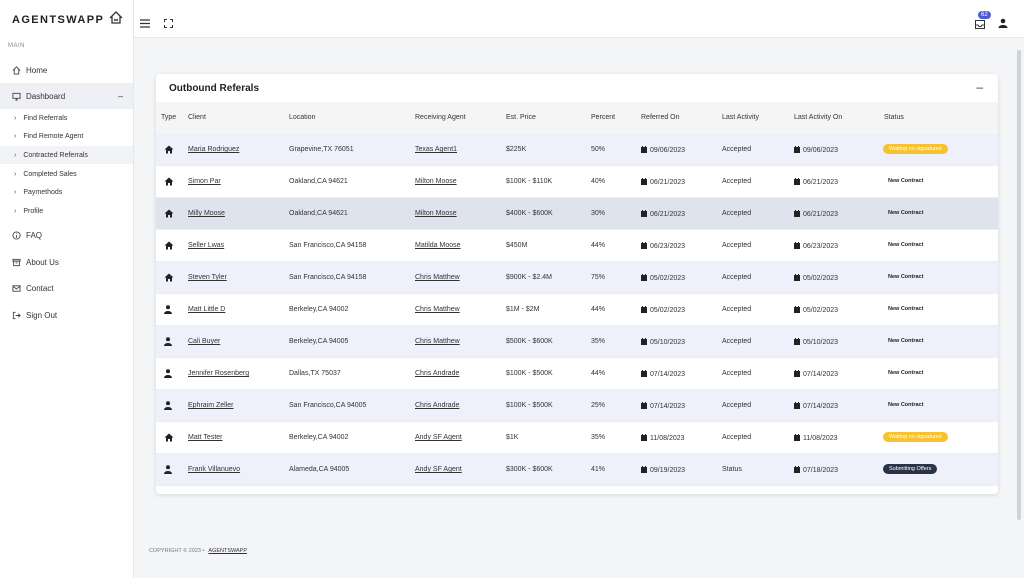  What do you see at coordinates (206, 213) in the screenshot?
I see `client-link: Milly Moose` at bounding box center [206, 213].